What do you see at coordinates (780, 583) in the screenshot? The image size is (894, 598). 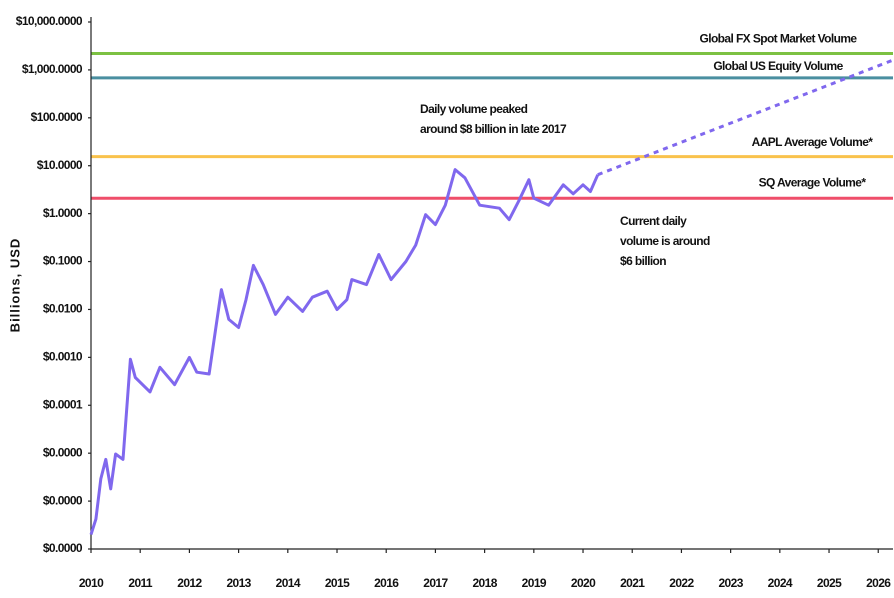 I see `x-tick-label: 2024` at bounding box center [780, 583].